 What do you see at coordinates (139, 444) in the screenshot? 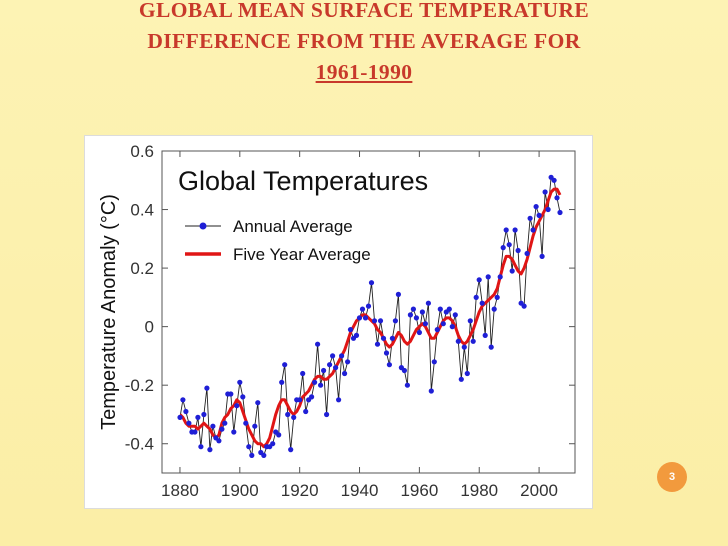
I see `y-tick-label: -0.4` at bounding box center [139, 444].